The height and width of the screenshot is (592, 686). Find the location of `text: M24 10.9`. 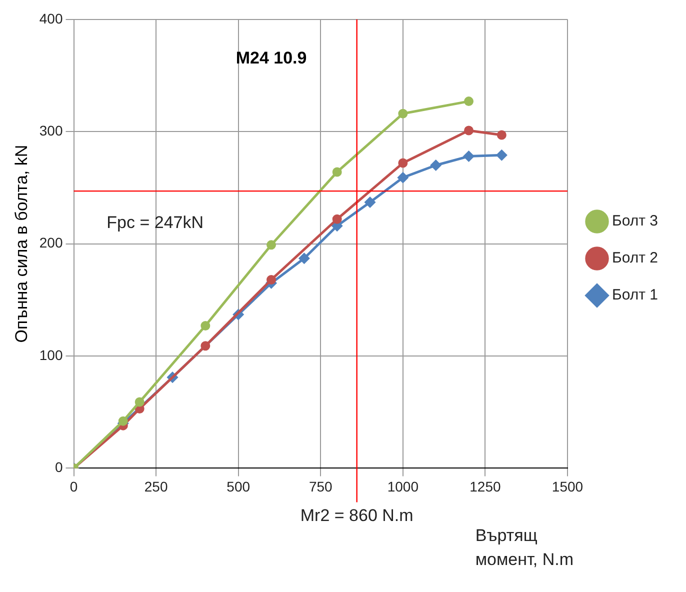

text: M24 10.9 is located at coordinates (271, 58).